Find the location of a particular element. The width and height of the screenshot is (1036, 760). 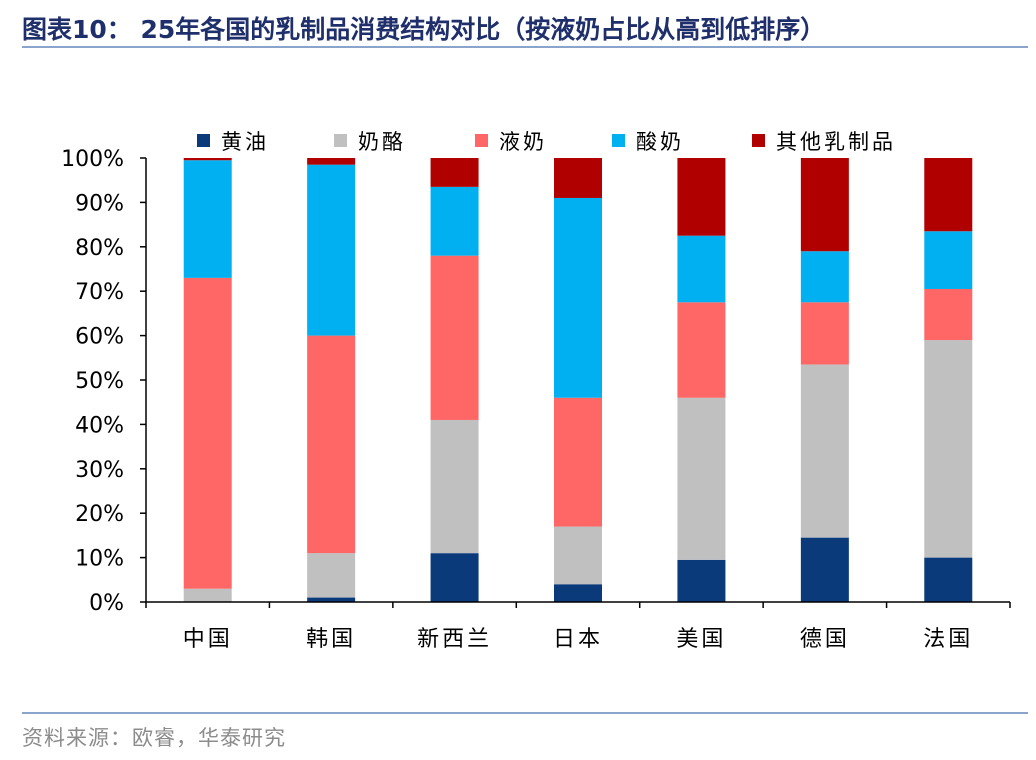

legend-label-butter: 黄油 is located at coordinates (245, 142).